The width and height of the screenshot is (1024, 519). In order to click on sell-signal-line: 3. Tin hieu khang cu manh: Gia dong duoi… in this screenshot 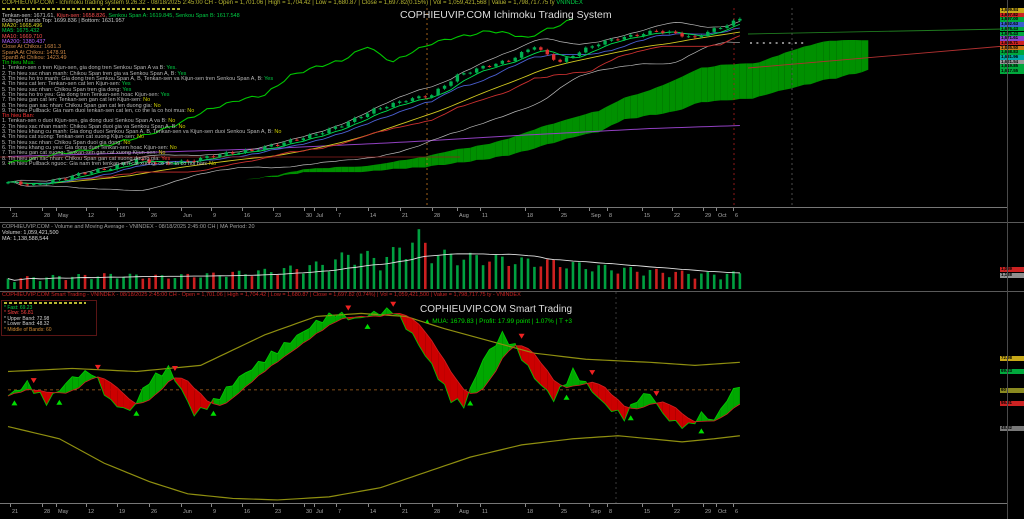, I will do `click(142, 132)`.